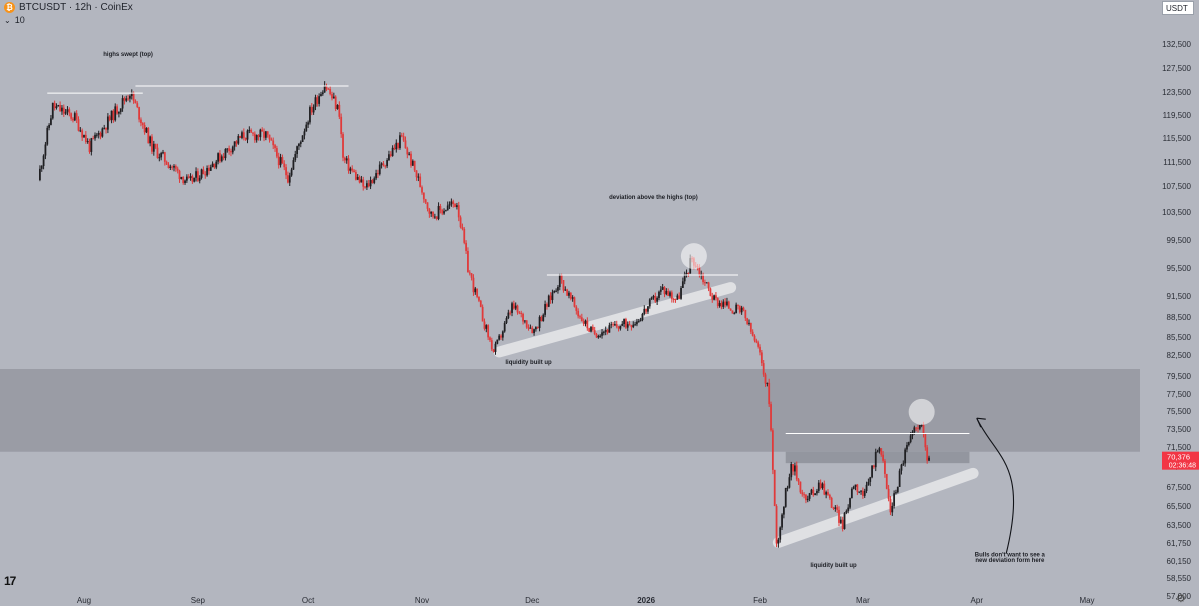 The image size is (1199, 606). I want to click on x-tick-label: Feb, so click(760, 600).